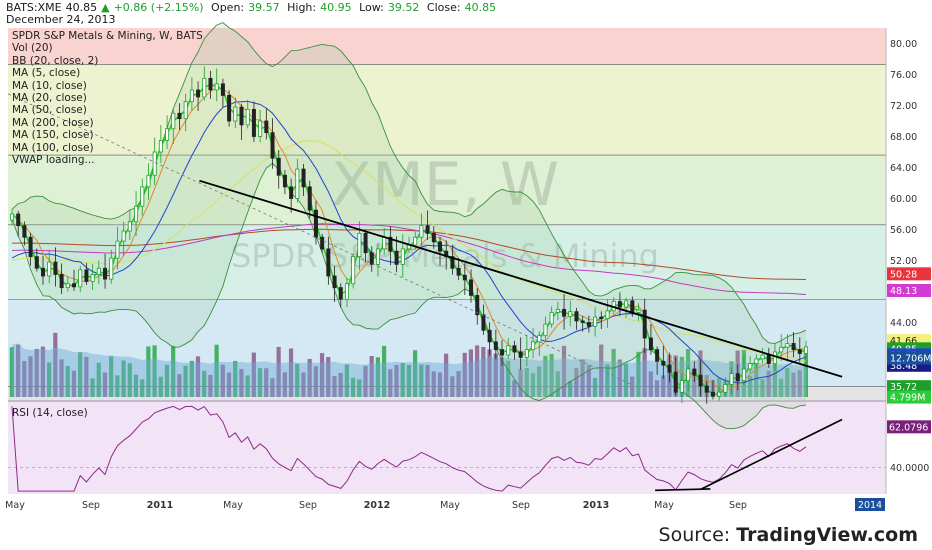 This screenshot has width=932, height=550. Describe the element at coordinates (903, 137) in the screenshot. I see `price-tick-label: 68.00` at that location.